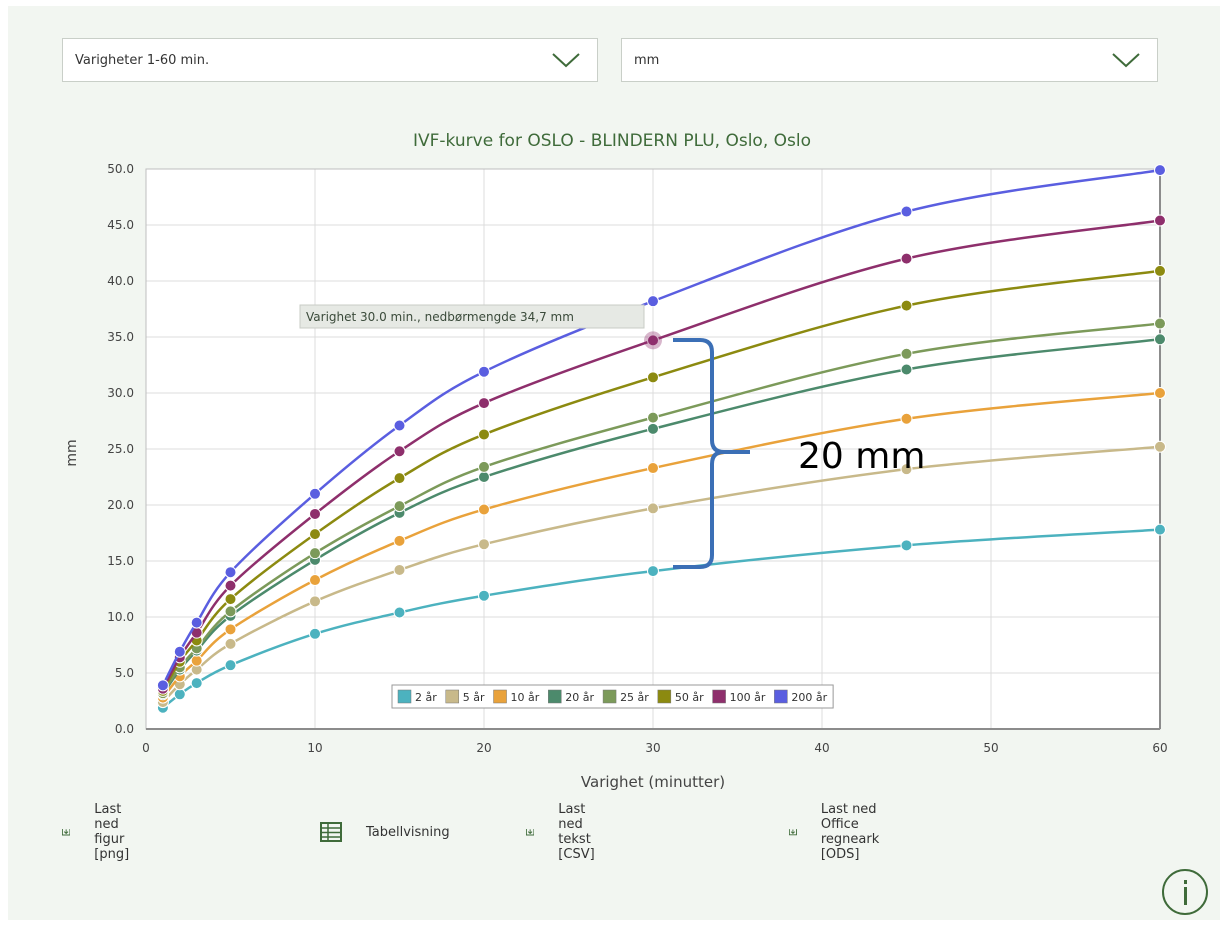 The image size is (1224, 928). I want to click on legend-item: 25 år, so click(625, 696).